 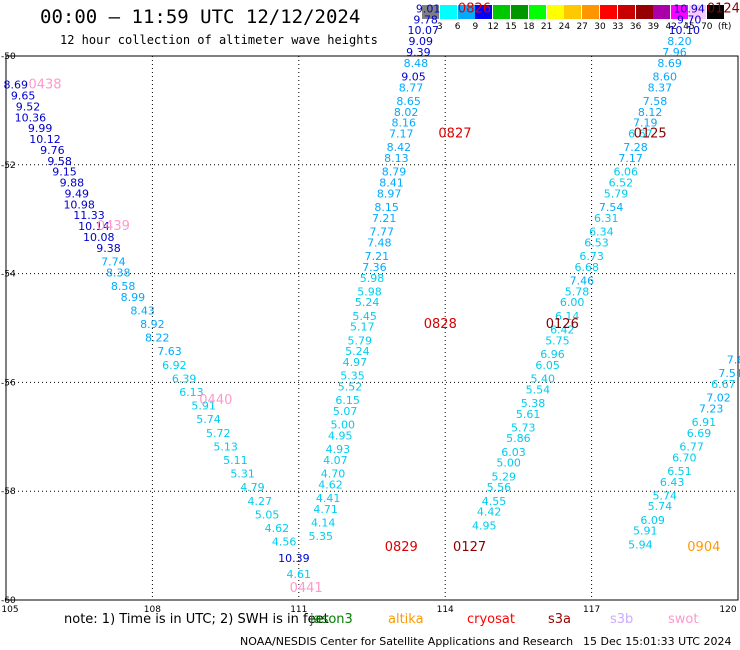 I want to click on latitude-label: -52, so click(x=8, y=166).